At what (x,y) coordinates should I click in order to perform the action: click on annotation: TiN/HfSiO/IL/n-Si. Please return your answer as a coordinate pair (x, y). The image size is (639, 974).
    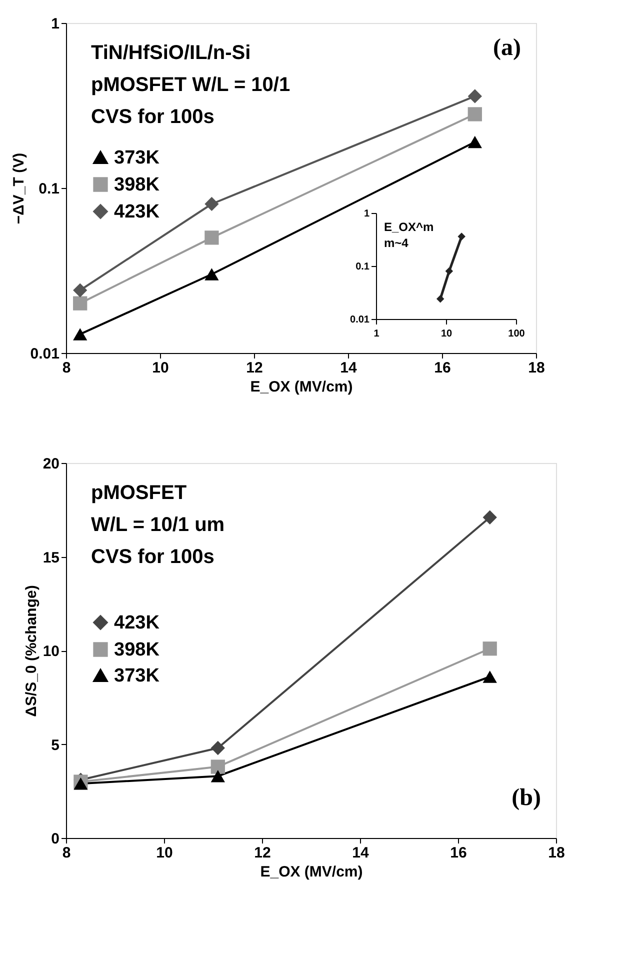
    Looking at the image, I should click on (171, 53).